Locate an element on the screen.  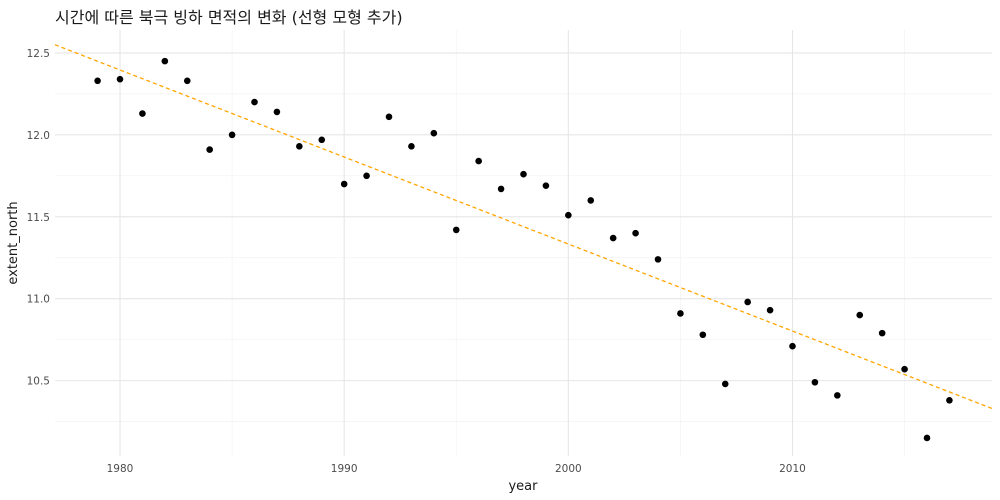
y-tick-label: 12.5 is located at coordinates (38, 54).